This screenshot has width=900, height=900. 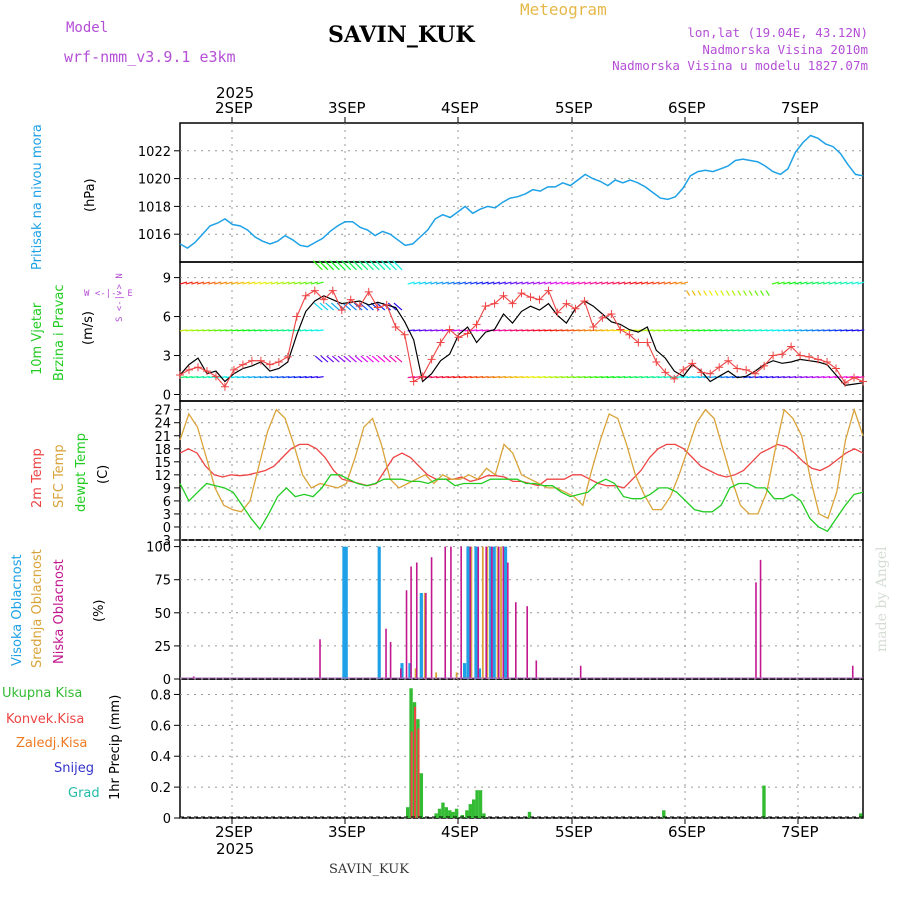 I want to click on ytick-label-0-2: 1020, so click(x=154, y=180).